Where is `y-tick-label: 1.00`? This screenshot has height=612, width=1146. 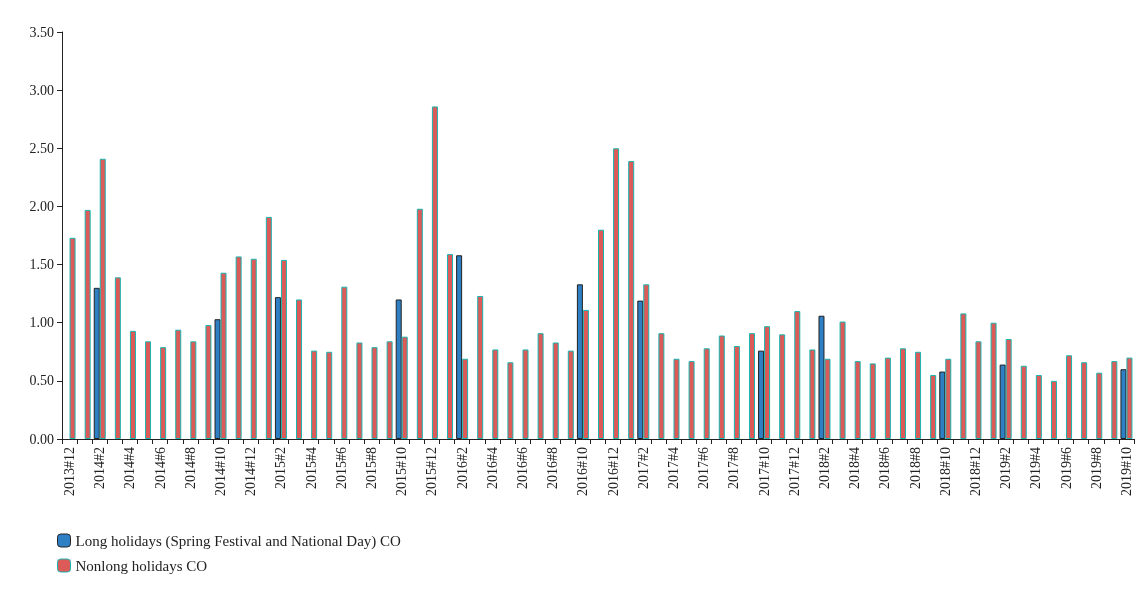
y-tick-label: 1.00 is located at coordinates (41, 323).